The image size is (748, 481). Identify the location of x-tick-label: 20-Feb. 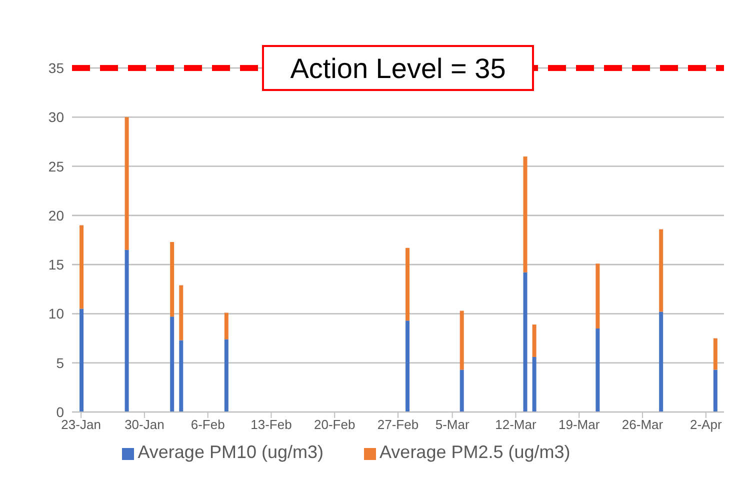
(335, 424).